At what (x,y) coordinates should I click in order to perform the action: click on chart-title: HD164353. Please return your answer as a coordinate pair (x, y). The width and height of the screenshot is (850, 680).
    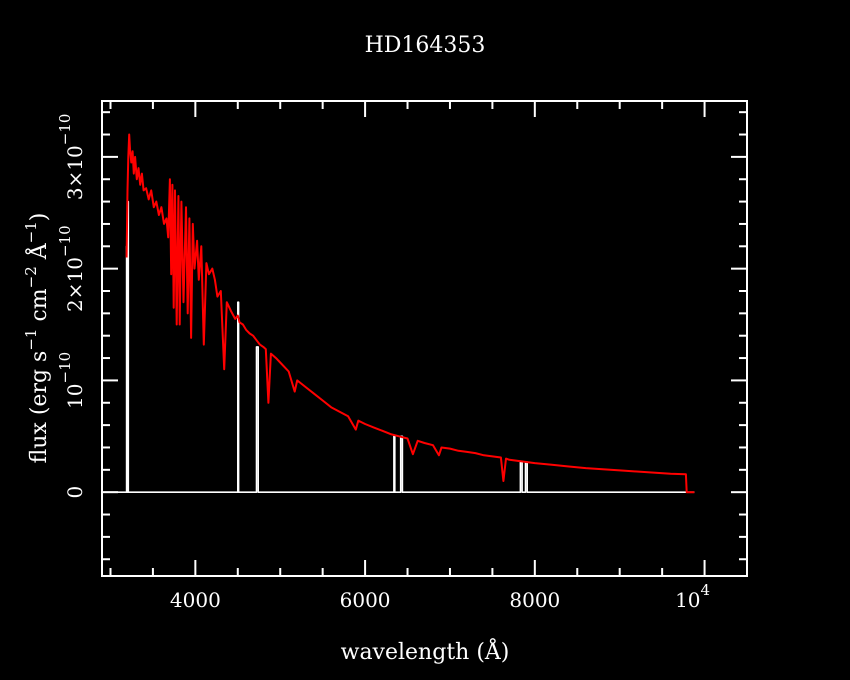
    Looking at the image, I should click on (425, 45).